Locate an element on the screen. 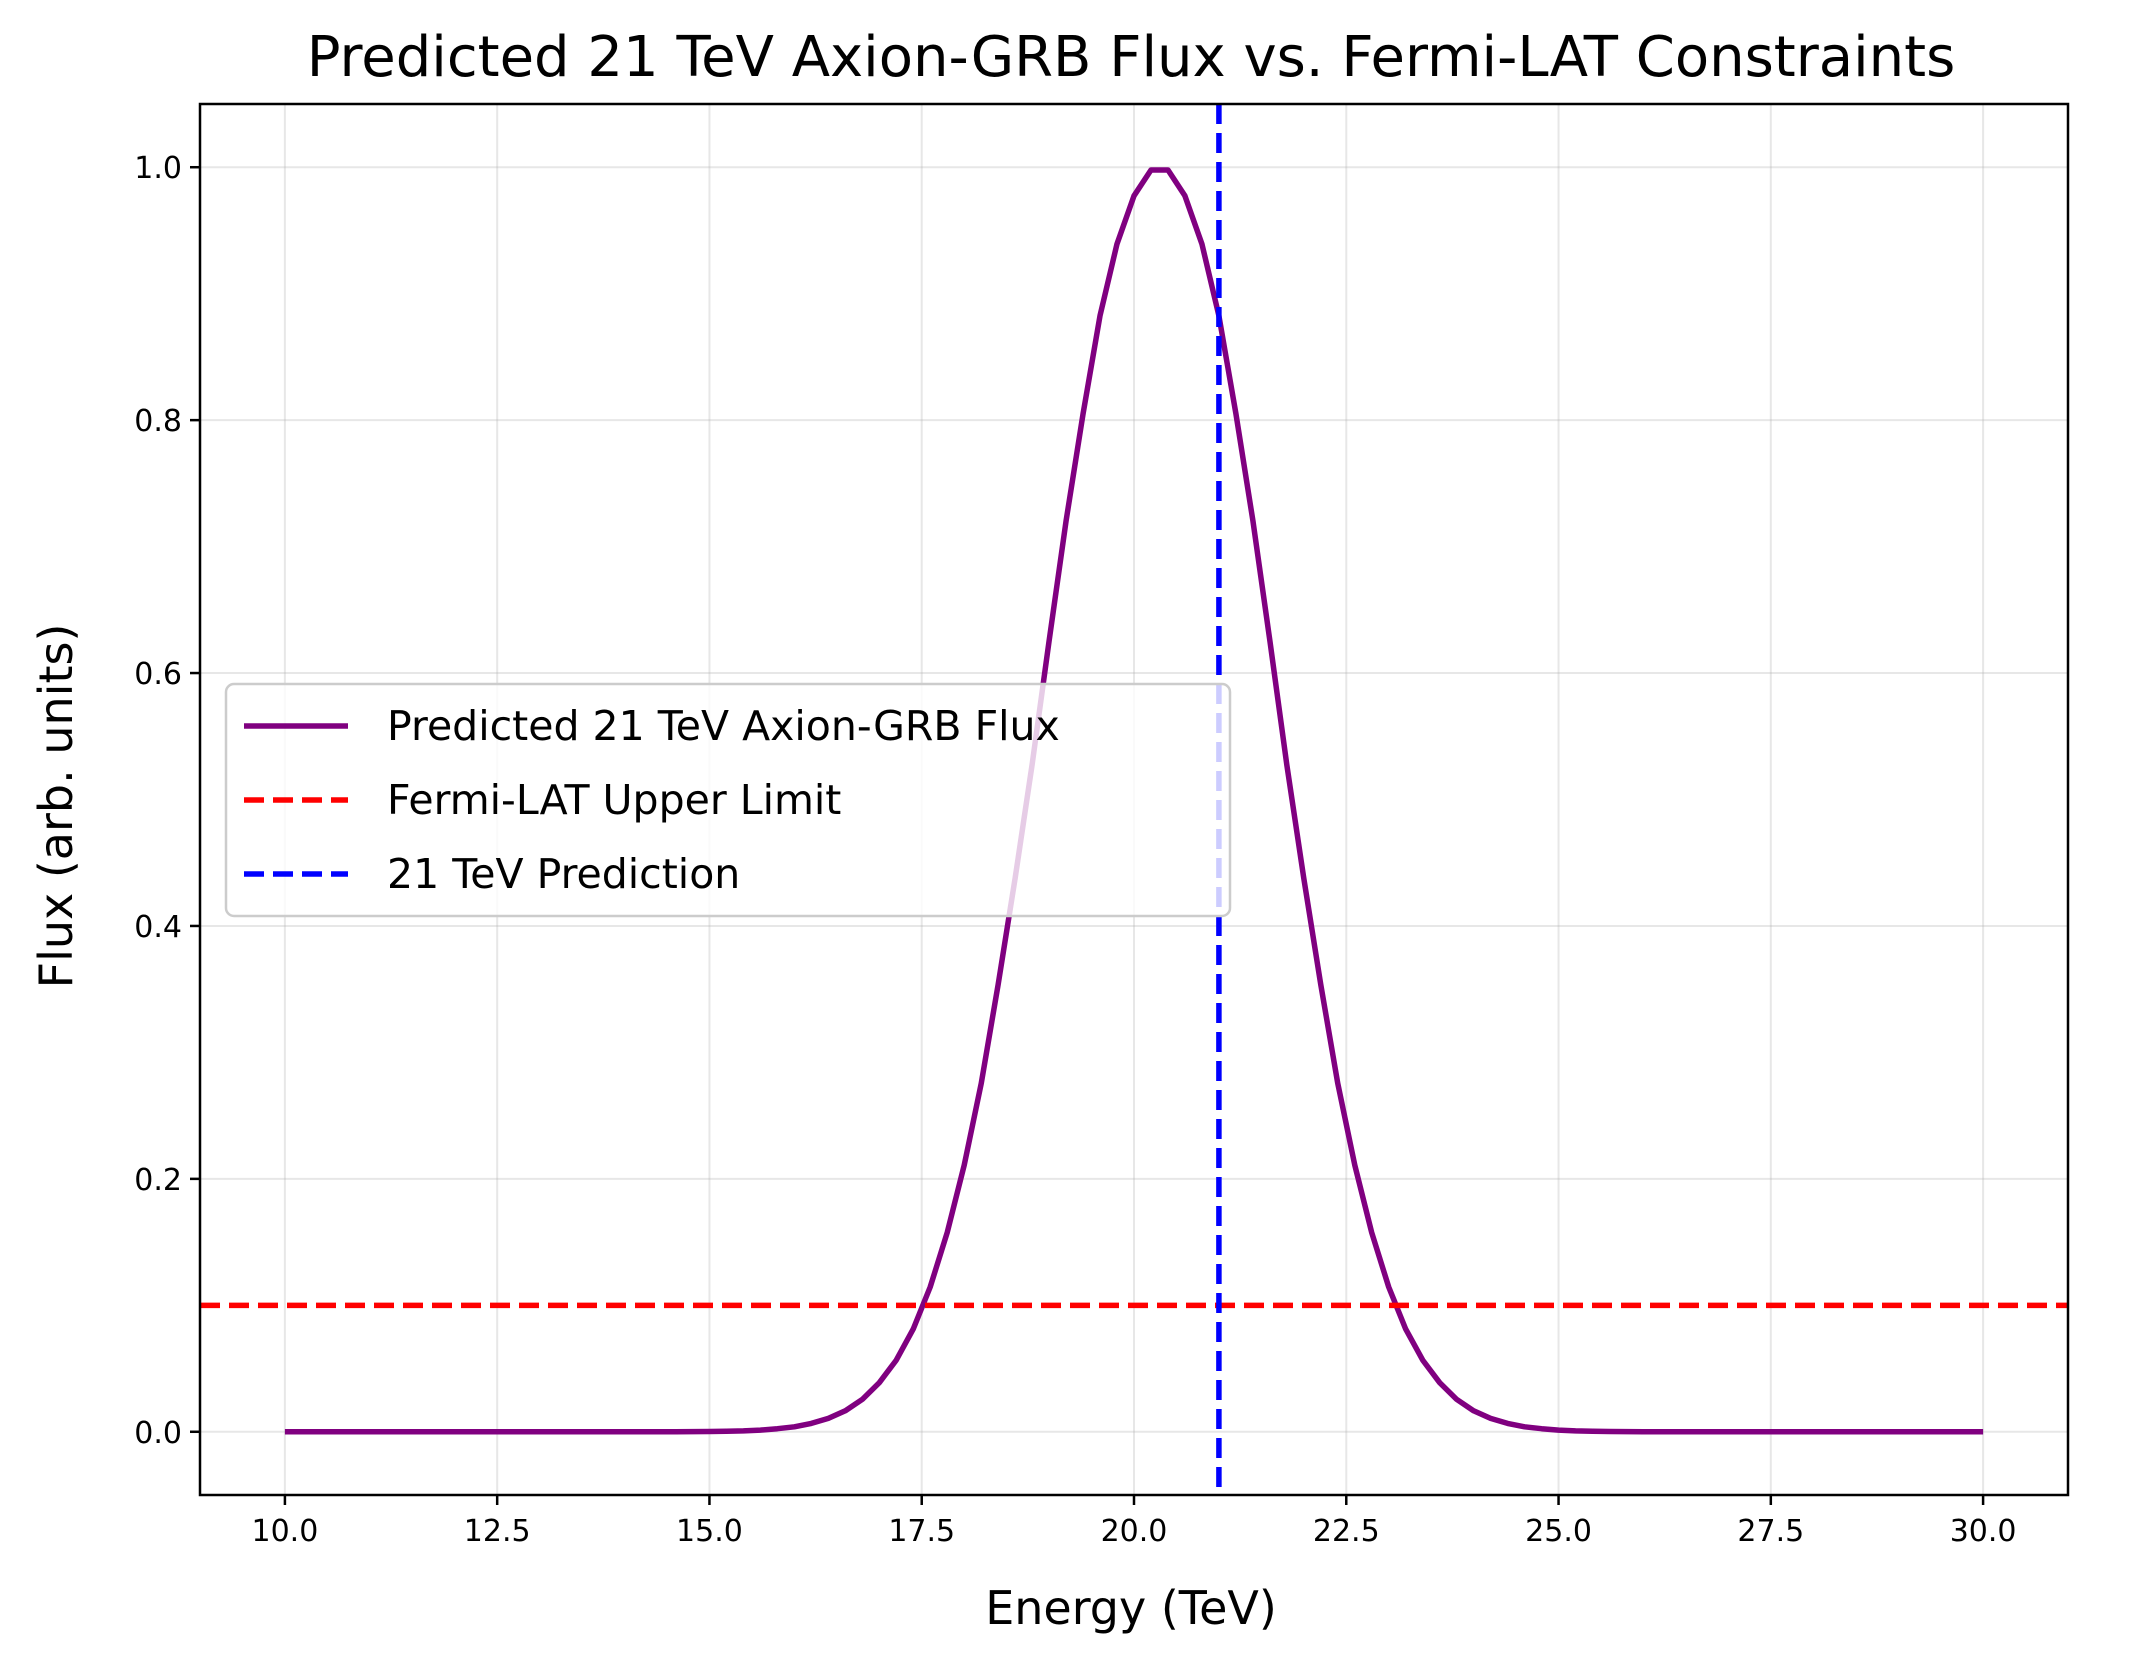 The width and height of the screenshot is (2139, 1663). x-tick-label: 10.0 is located at coordinates (285, 1531).